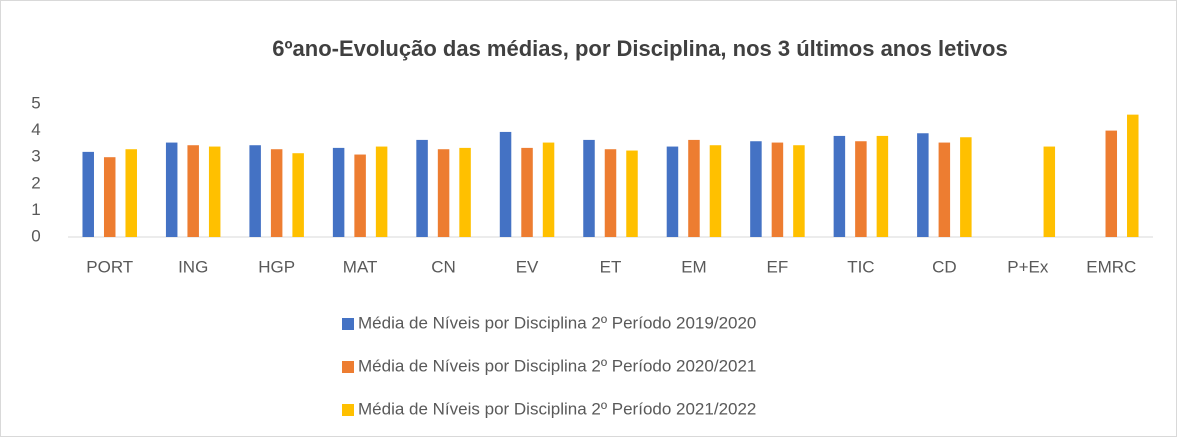 Image resolution: width=1177 pixels, height=442 pixels. Describe the element at coordinates (527, 266) in the screenshot. I see `x-tick-label: EV` at that location.